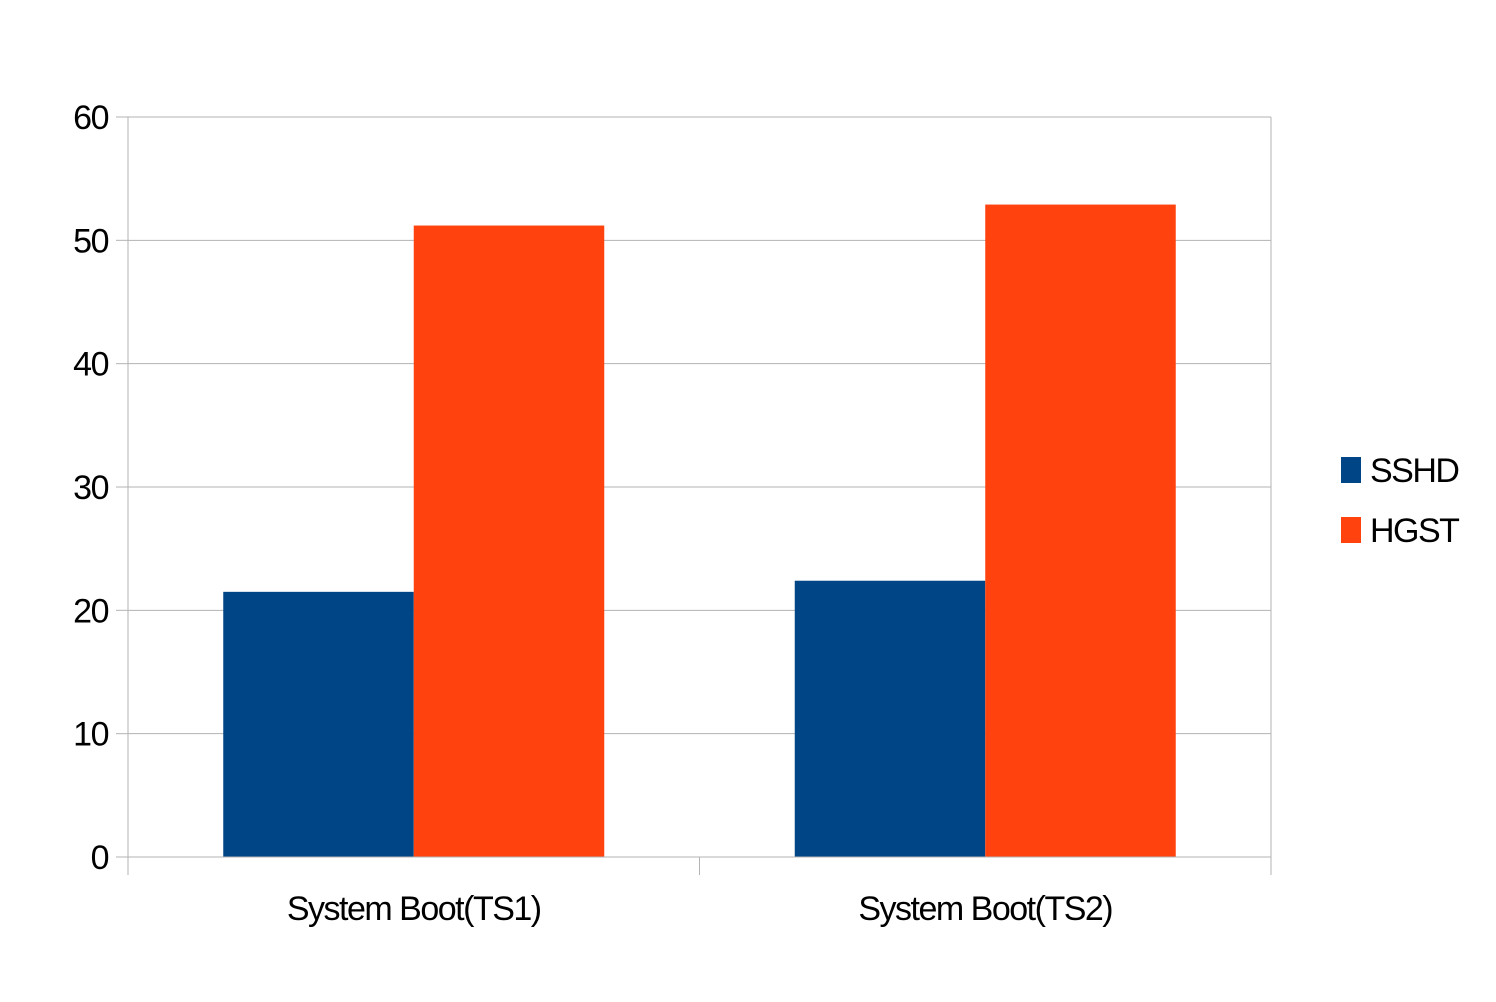  What do you see at coordinates (90, 611) in the screenshot?
I see `y-tick-label: 20` at bounding box center [90, 611].